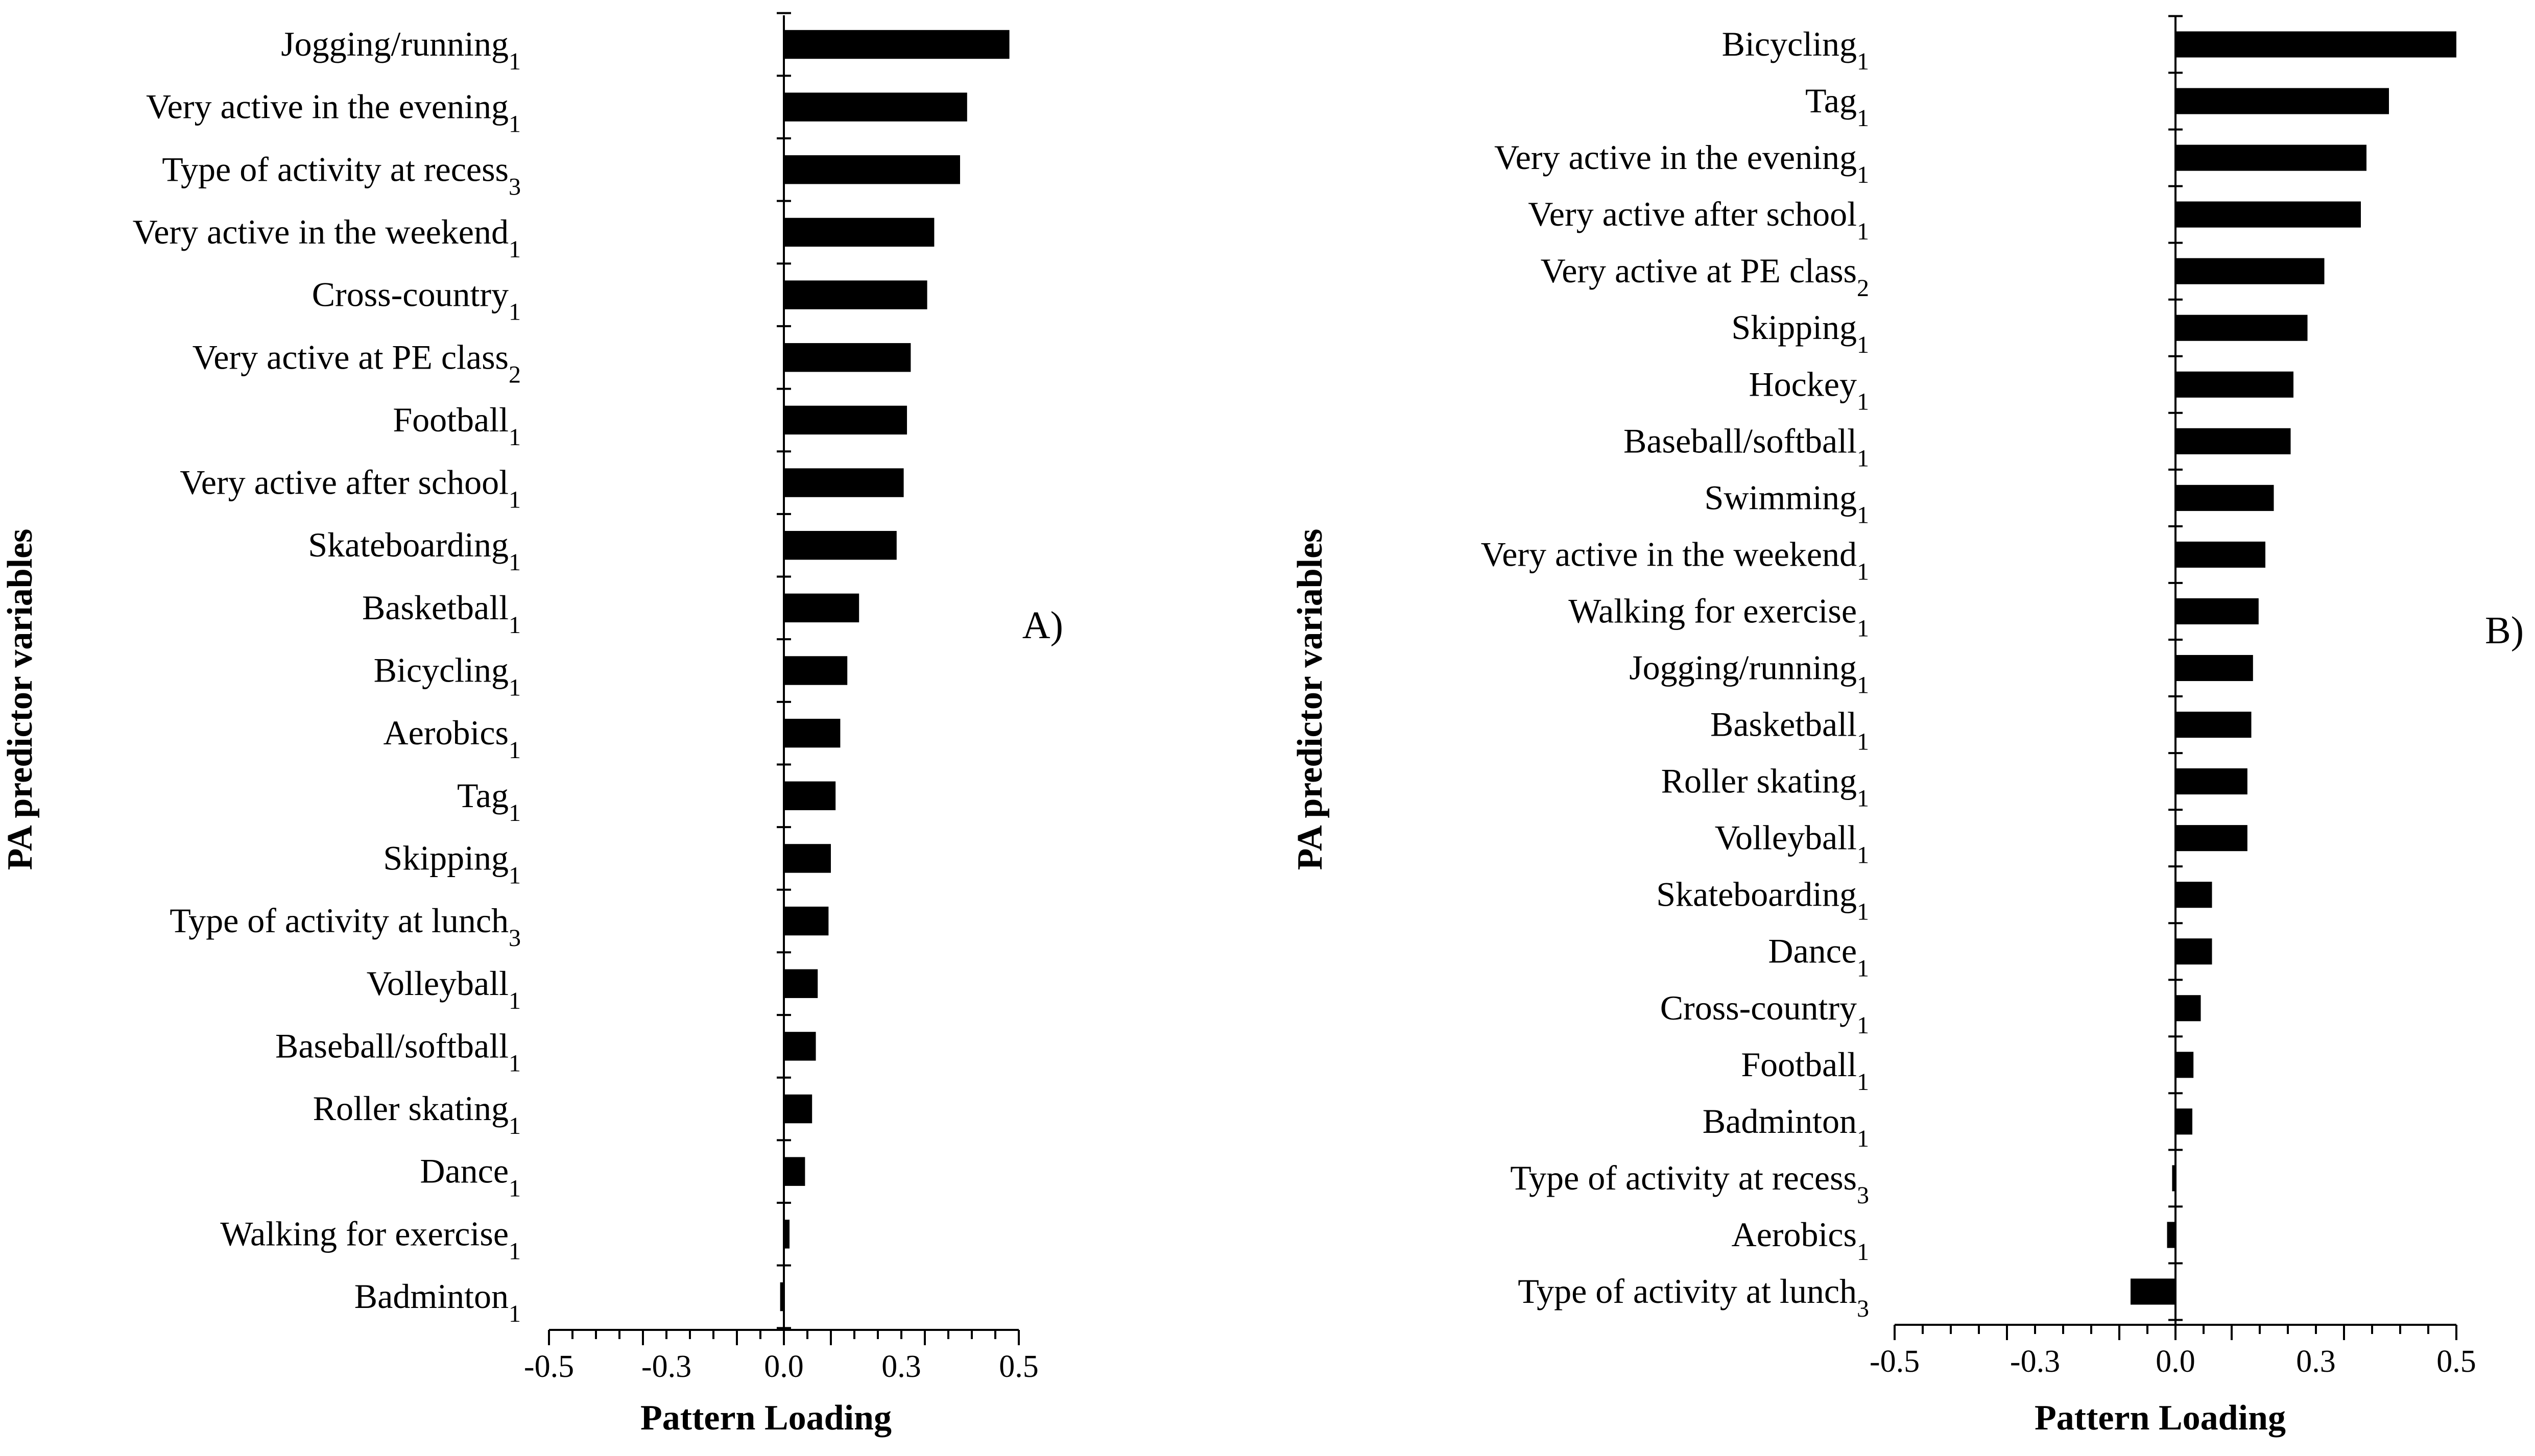 The width and height of the screenshot is (2535, 1456). I want to click on panel-b-category-label: Aerobics1, so click(1801, 1240).